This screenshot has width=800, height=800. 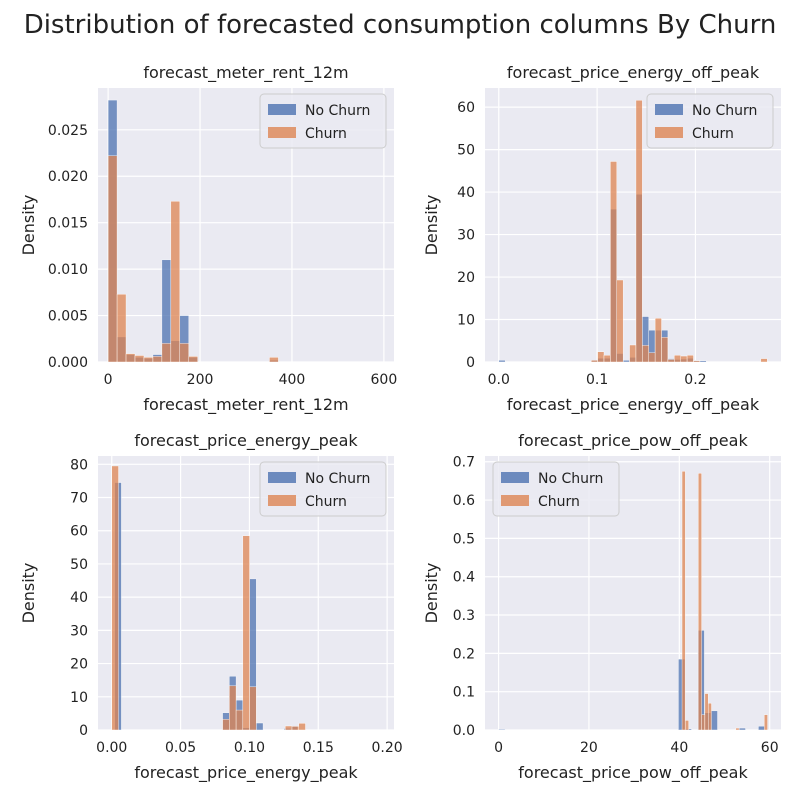 What do you see at coordinates (246, 441) in the screenshot?
I see `subplot-title: forecast_price_energy_peak` at bounding box center [246, 441].